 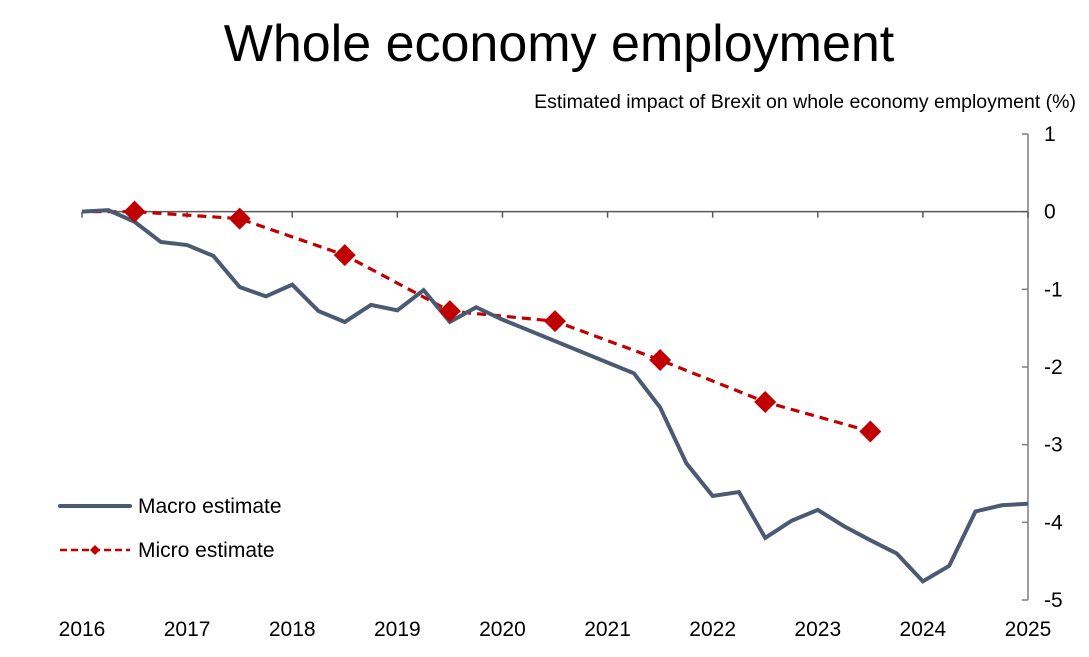 I want to click on y-tick-label: -5, so click(x=1053, y=600).